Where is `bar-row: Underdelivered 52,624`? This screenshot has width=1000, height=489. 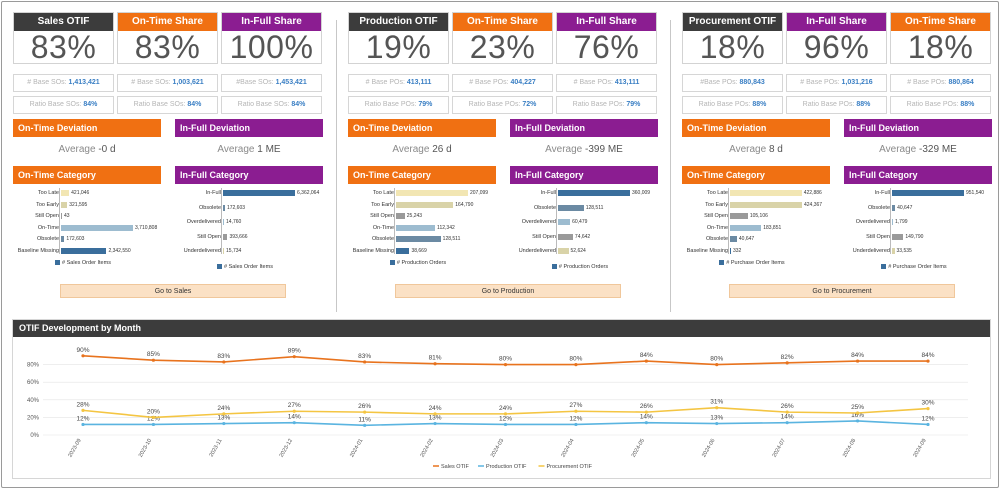
bar-row: Underdelivered 52,624 is located at coordinates (580, 251).